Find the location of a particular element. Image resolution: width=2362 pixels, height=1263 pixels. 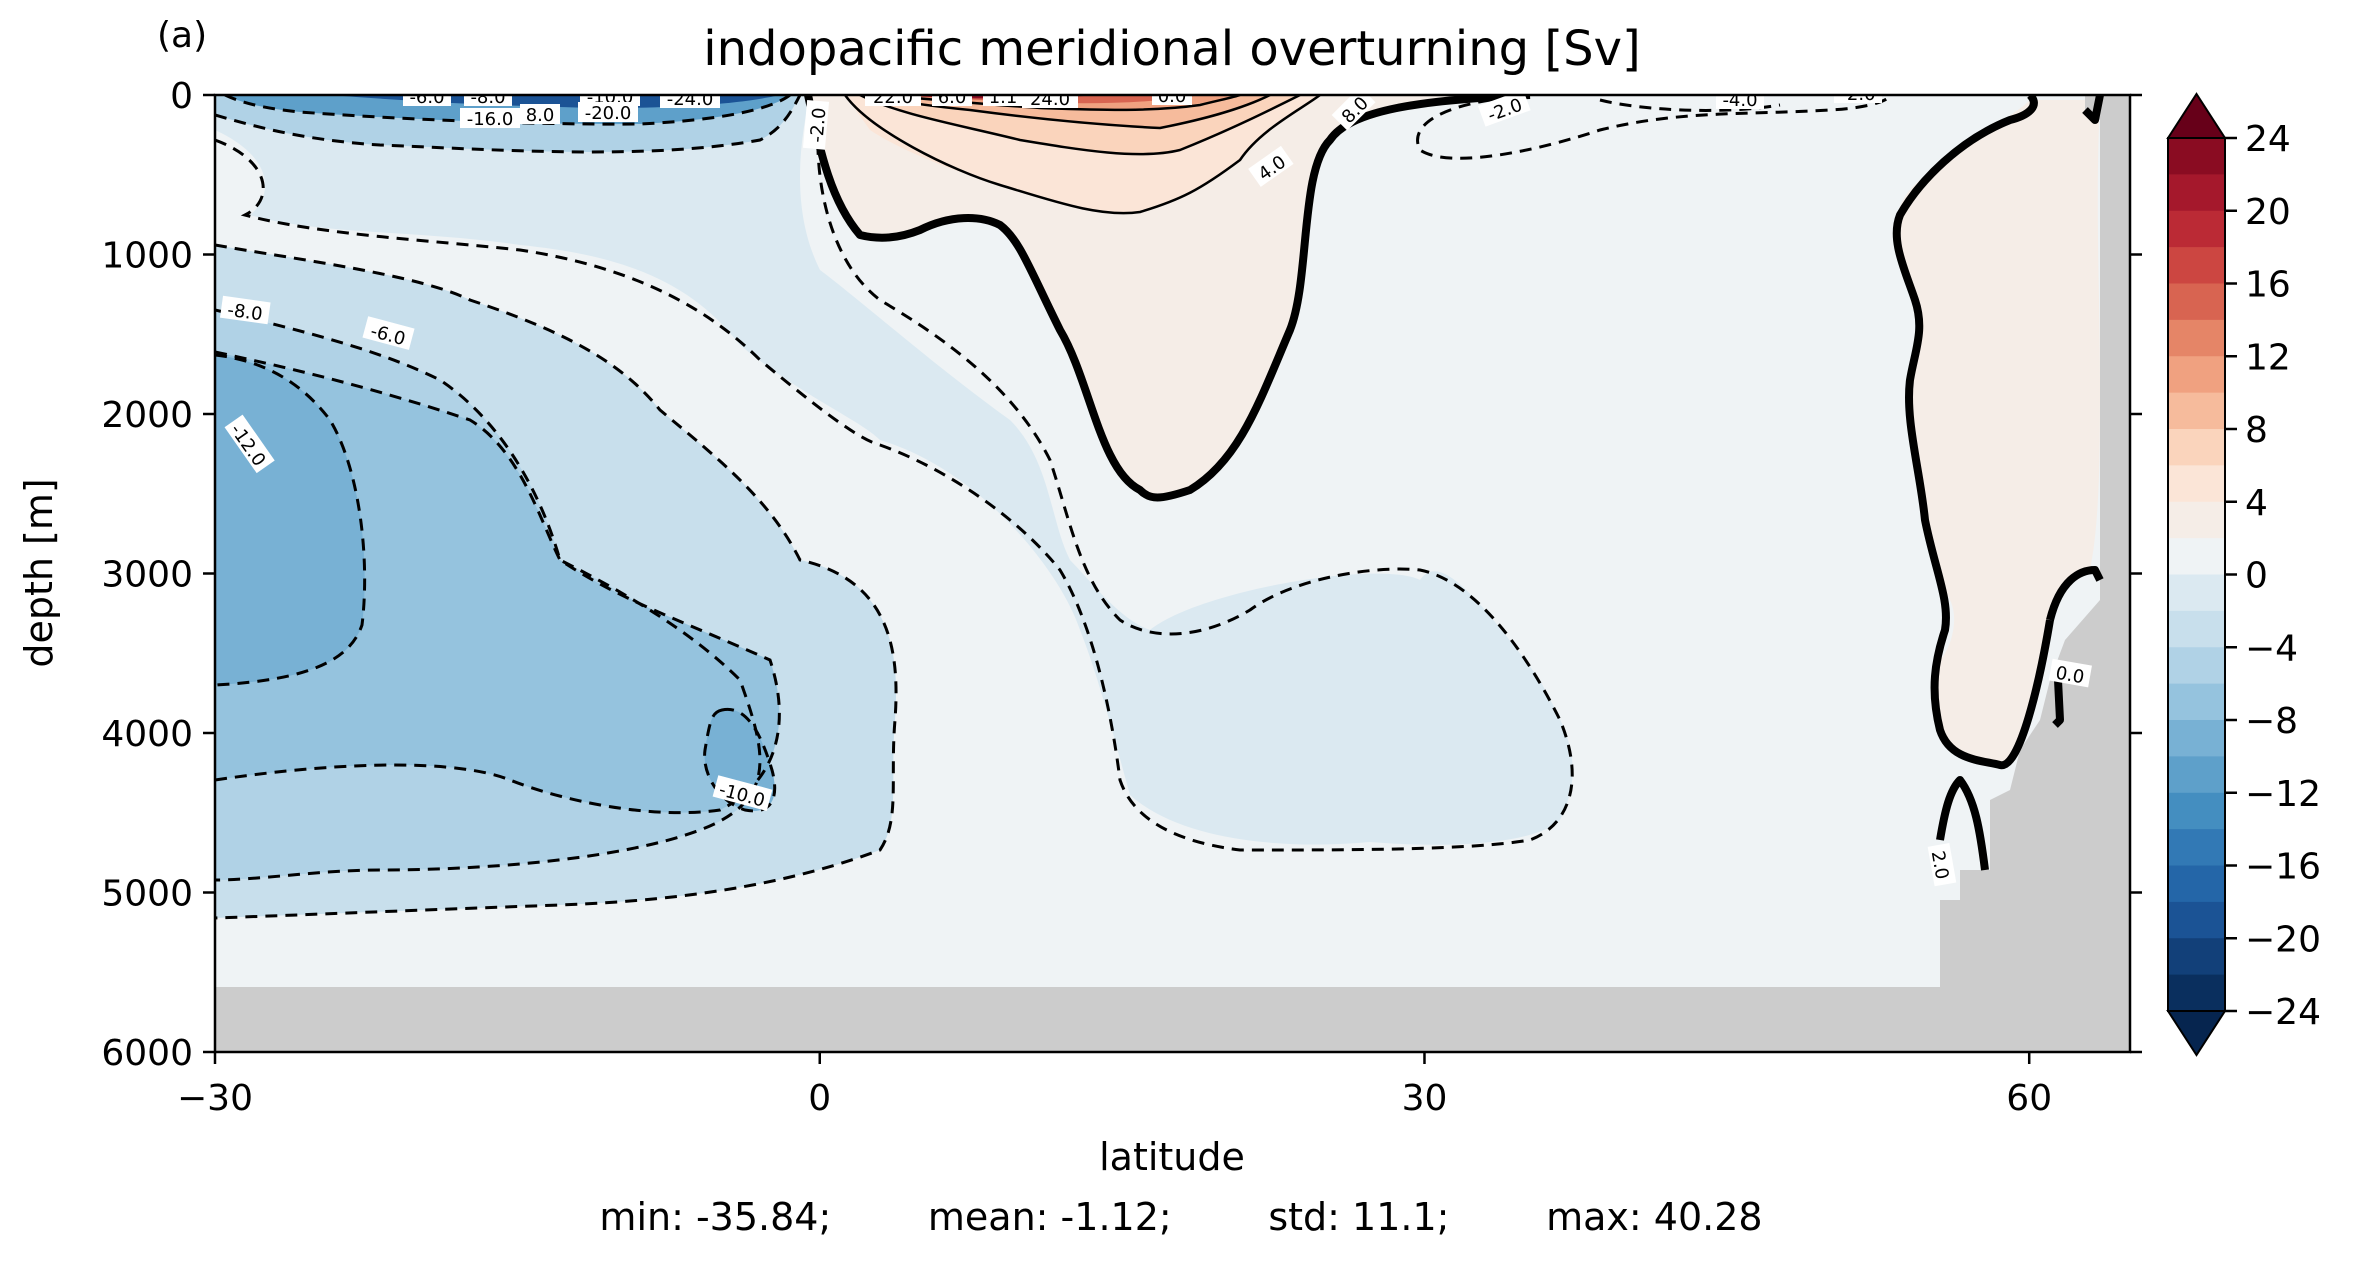

chart-title: indopacific meridional overturning [Sv] is located at coordinates (1171, 49).